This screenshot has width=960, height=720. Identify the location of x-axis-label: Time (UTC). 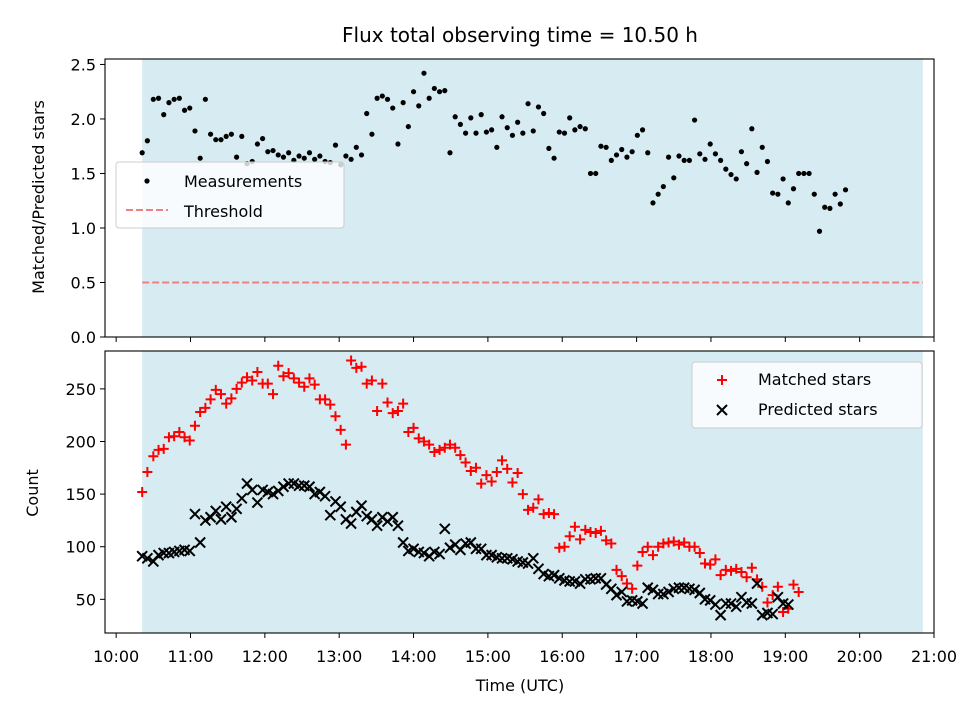
(519, 685).